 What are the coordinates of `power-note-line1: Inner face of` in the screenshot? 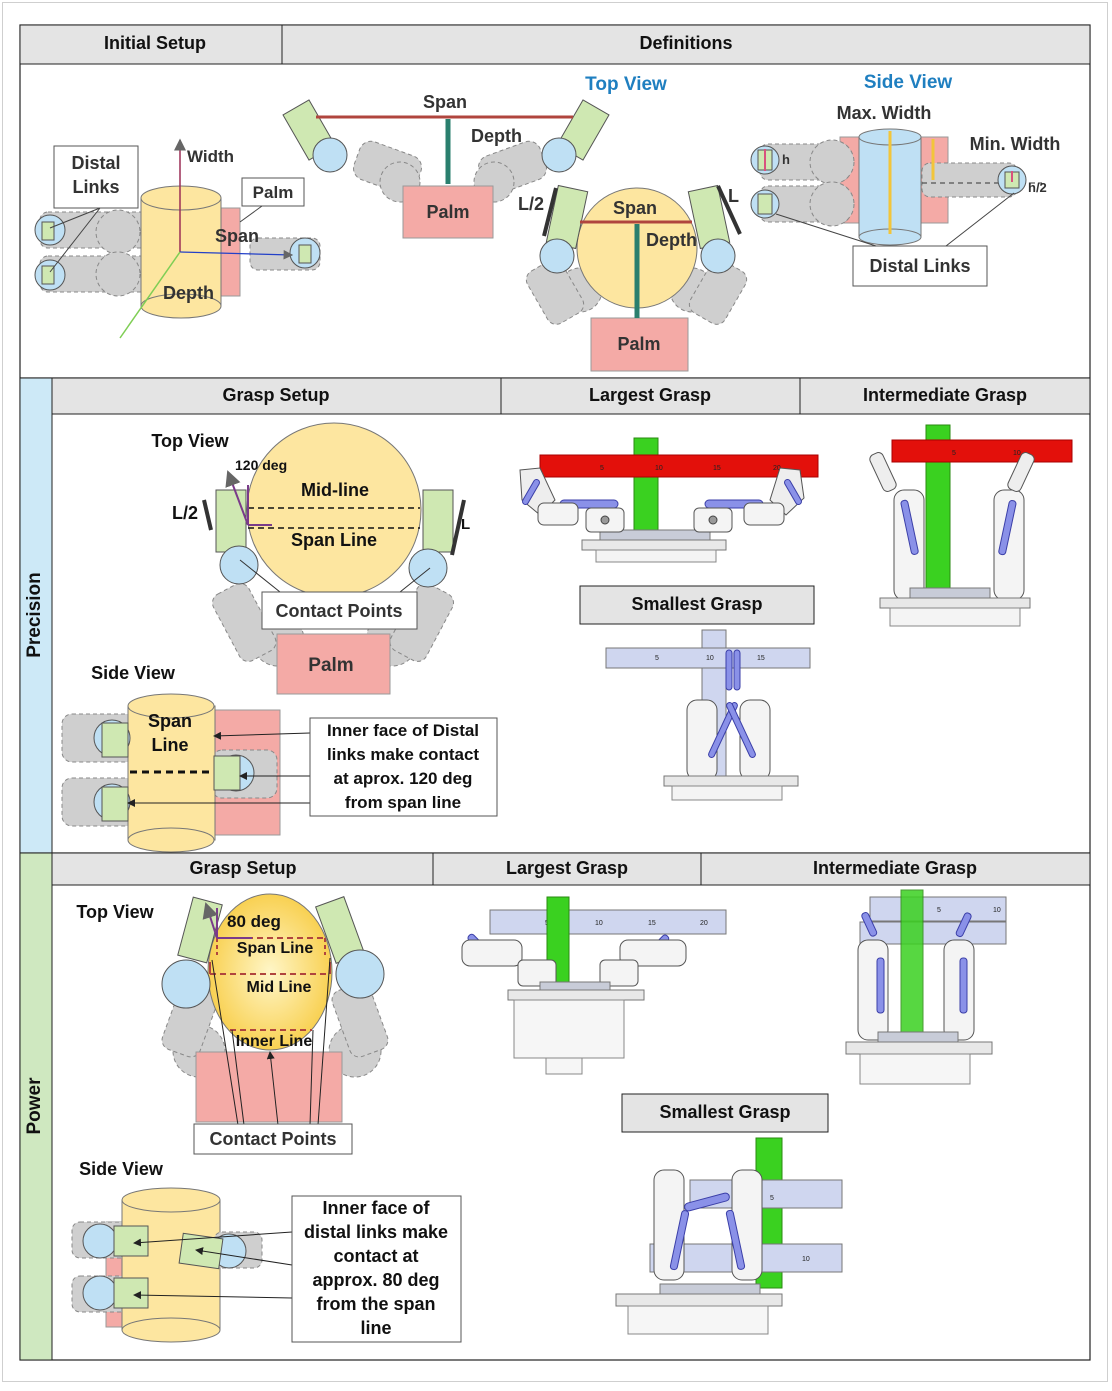 It's located at (376, 1208).